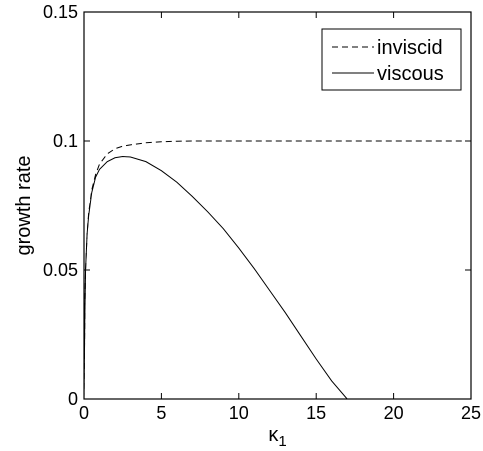 The width and height of the screenshot is (483, 451). I want to click on x-tick-label: 25, so click(471, 413).